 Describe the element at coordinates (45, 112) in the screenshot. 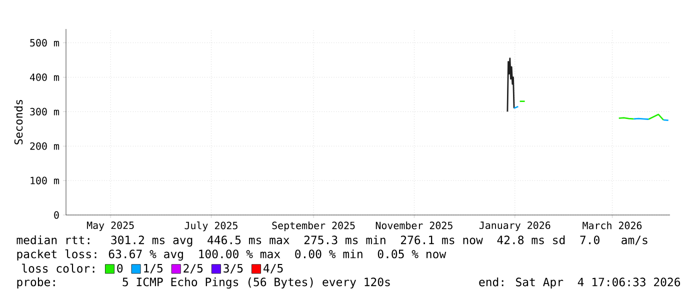

I see `y-tick-label: 300 m` at that location.